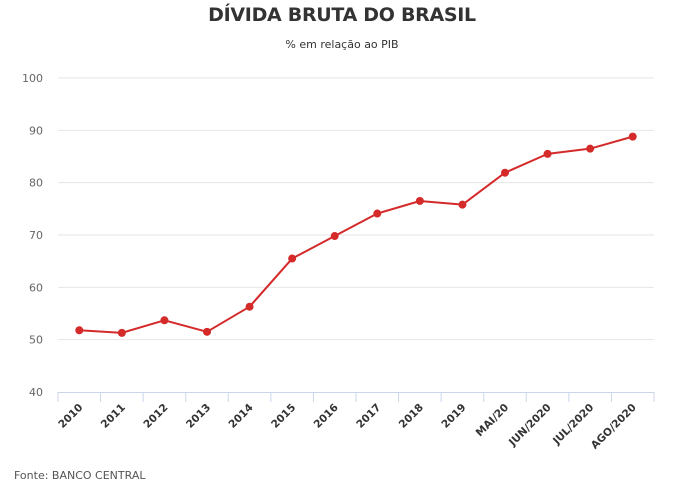  I want to click on x-tick-label: 2019, so click(453, 416).